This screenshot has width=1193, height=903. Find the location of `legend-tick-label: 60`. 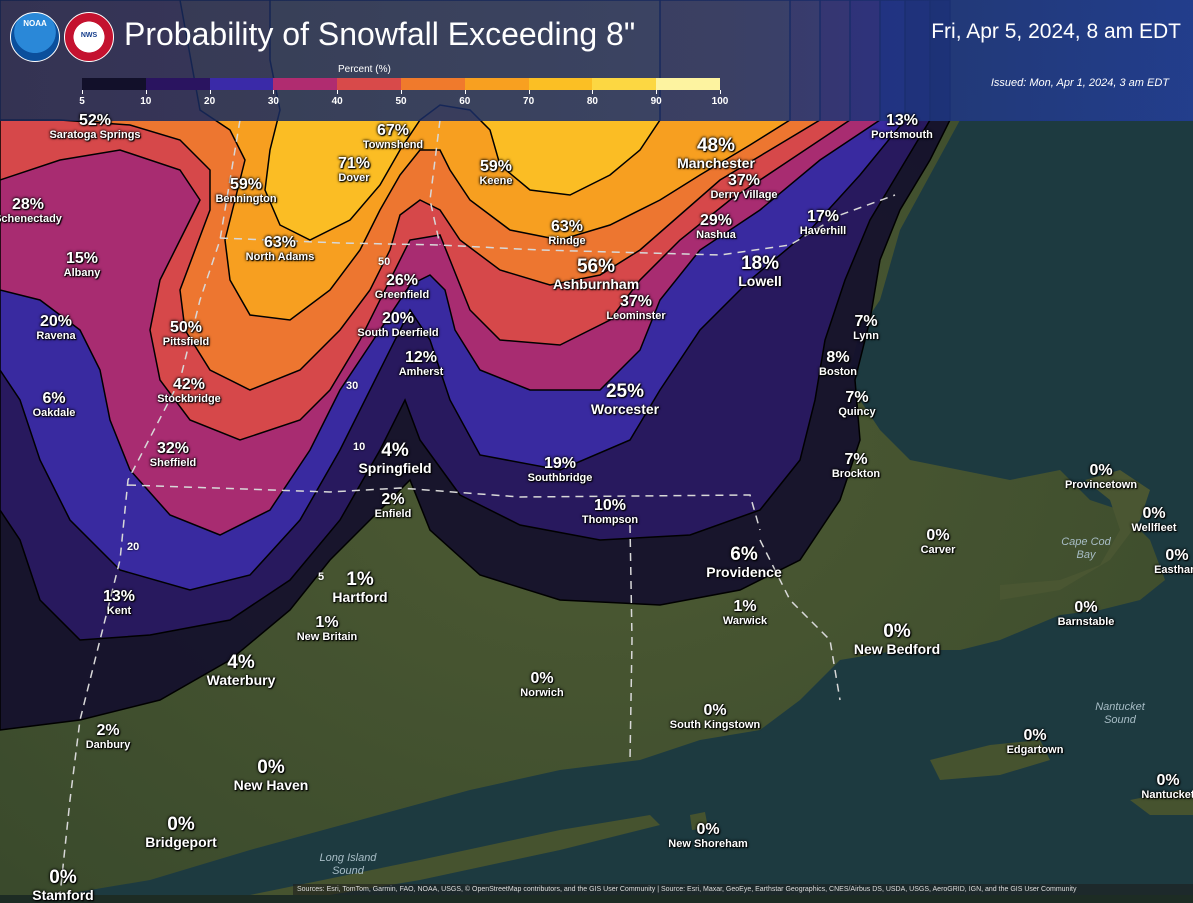

legend-tick-label: 60 is located at coordinates (465, 101).